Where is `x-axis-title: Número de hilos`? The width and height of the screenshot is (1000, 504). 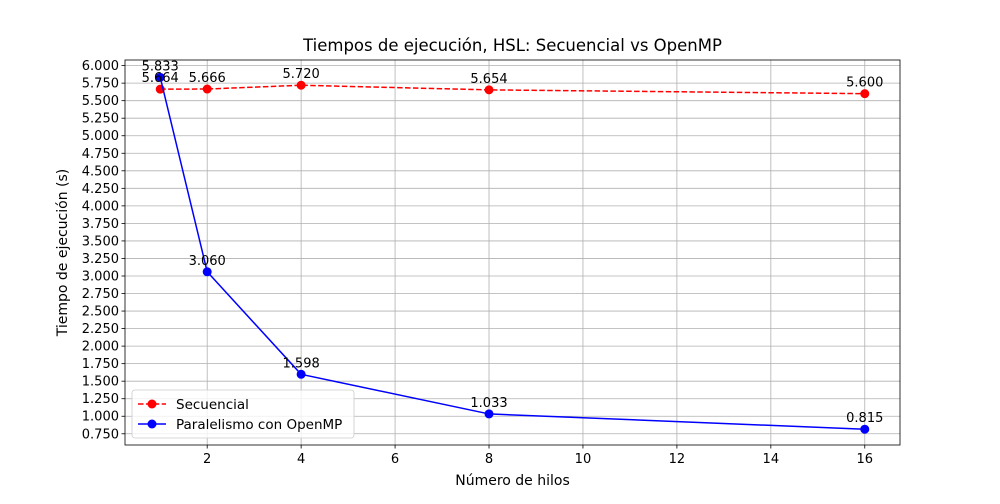
x-axis-title: Número de hilos is located at coordinates (512, 481).